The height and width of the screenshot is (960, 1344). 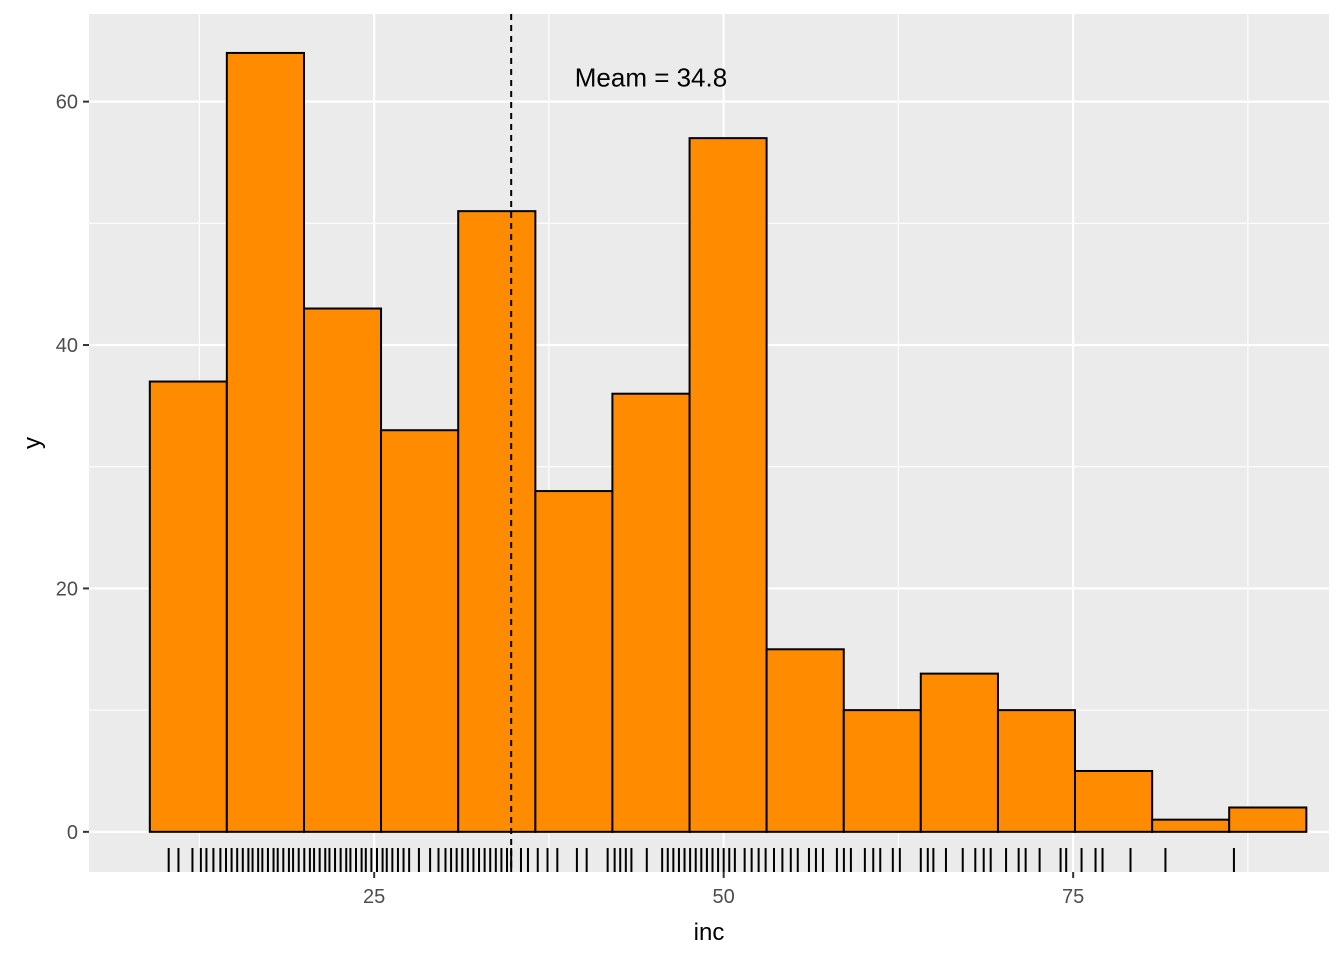 I want to click on y-tick-label: 60, so click(x=67, y=103).